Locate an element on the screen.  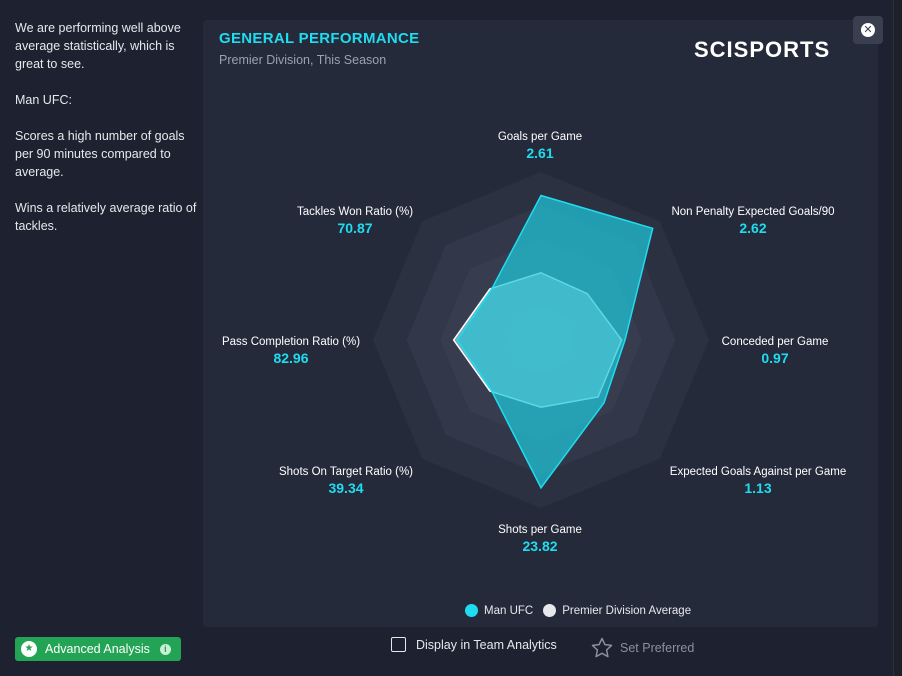
legend-item-average: Premier Division Average is located at coordinates (617, 610).